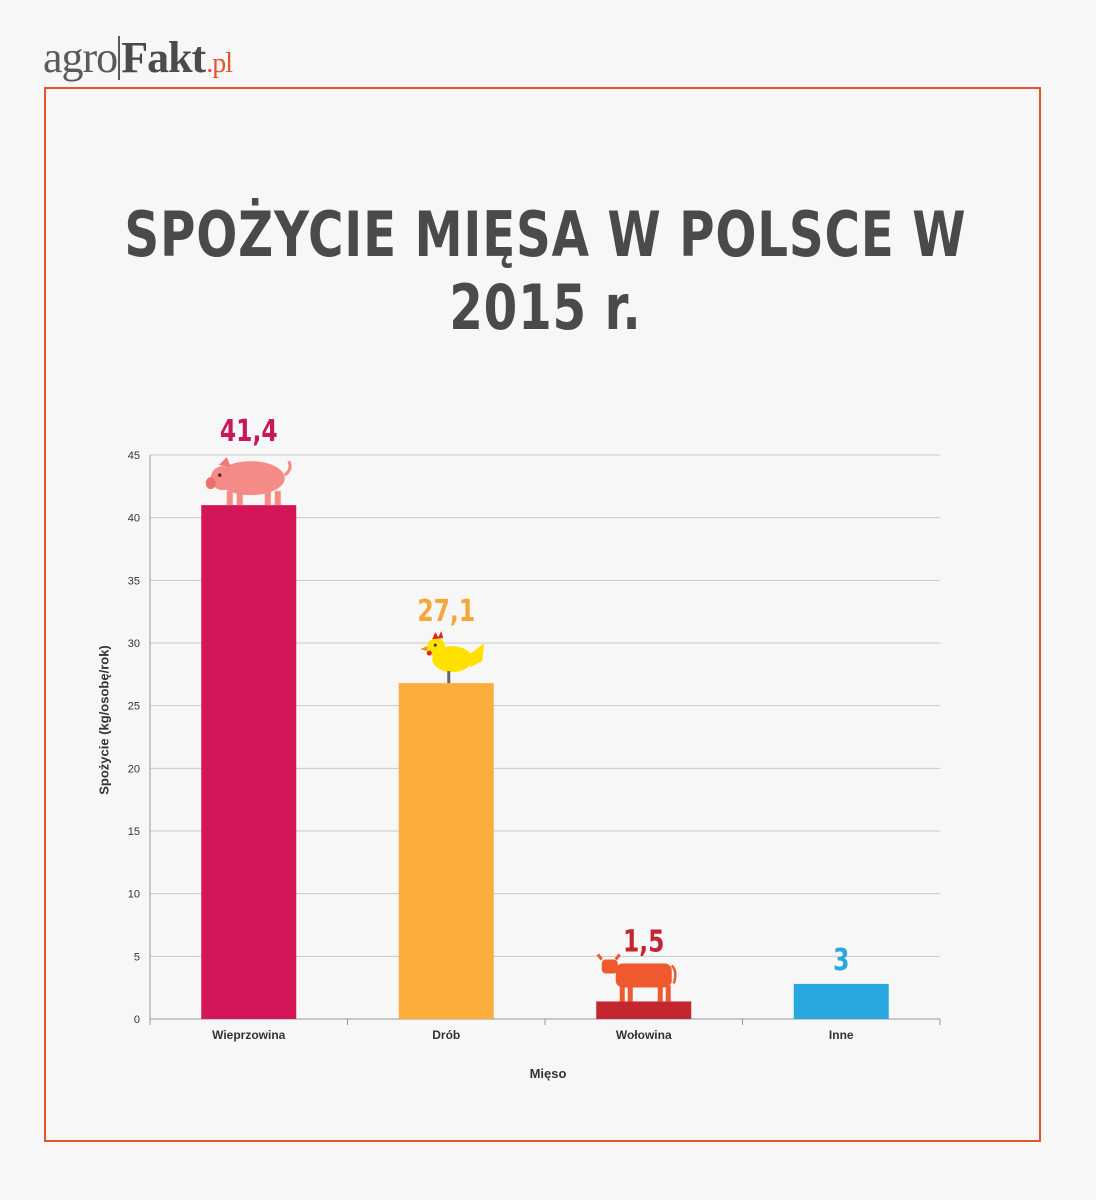  I want to click on data-label: 41,4, so click(249, 431).